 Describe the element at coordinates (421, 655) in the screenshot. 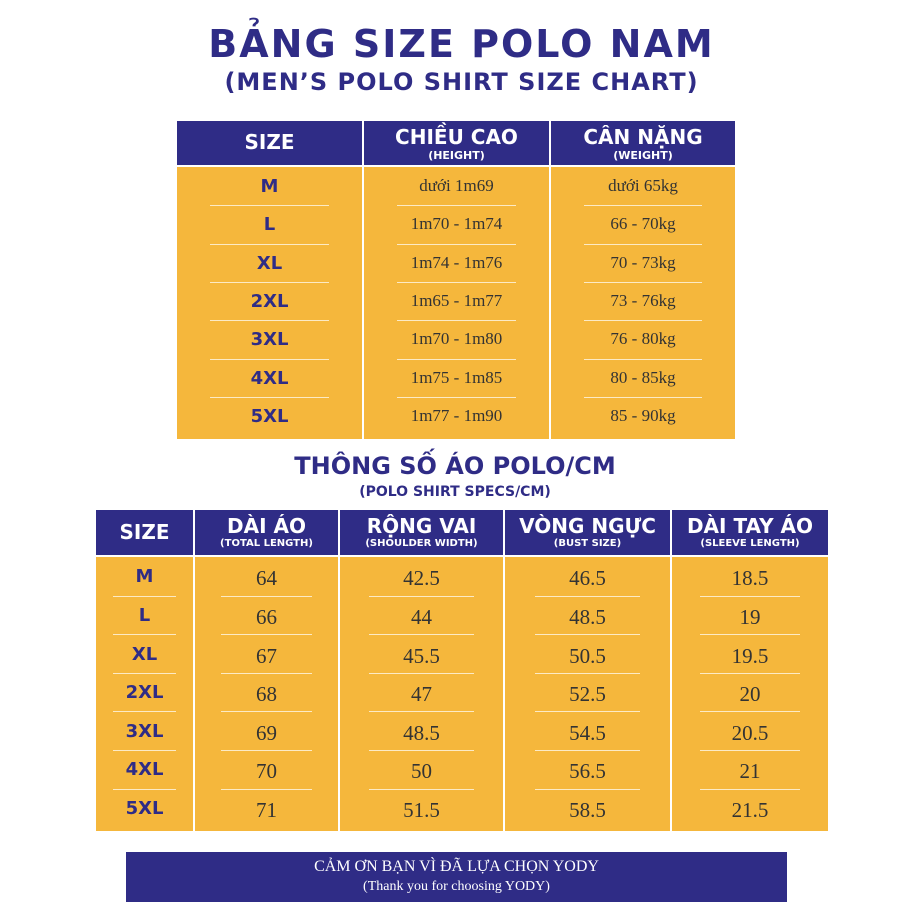

I see `value-cell: 45.5` at that location.